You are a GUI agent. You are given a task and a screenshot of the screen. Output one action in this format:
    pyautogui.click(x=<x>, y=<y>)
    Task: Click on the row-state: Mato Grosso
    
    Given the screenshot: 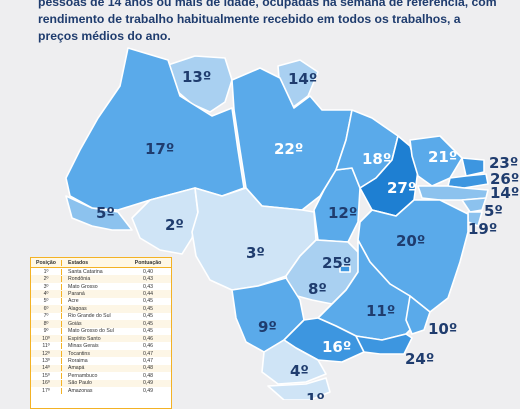 What is the action you would take?
    pyautogui.click(x=83, y=286)
    